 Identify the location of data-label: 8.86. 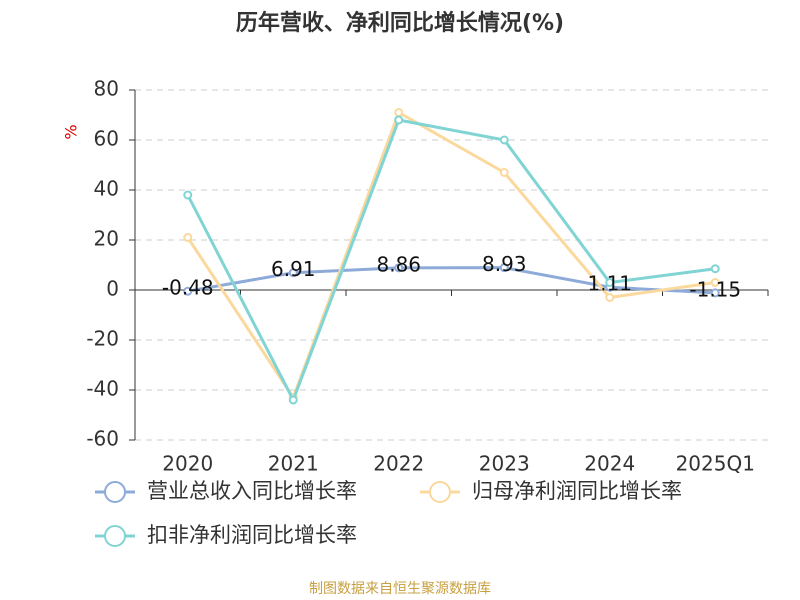
(398, 264).